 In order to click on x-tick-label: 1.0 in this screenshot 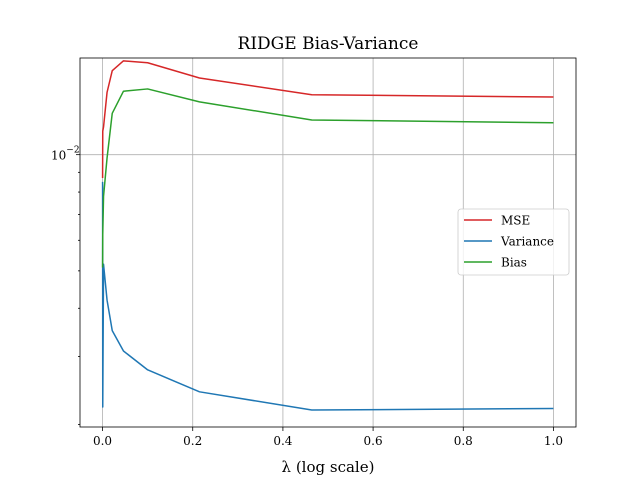, I will do `click(553, 441)`.